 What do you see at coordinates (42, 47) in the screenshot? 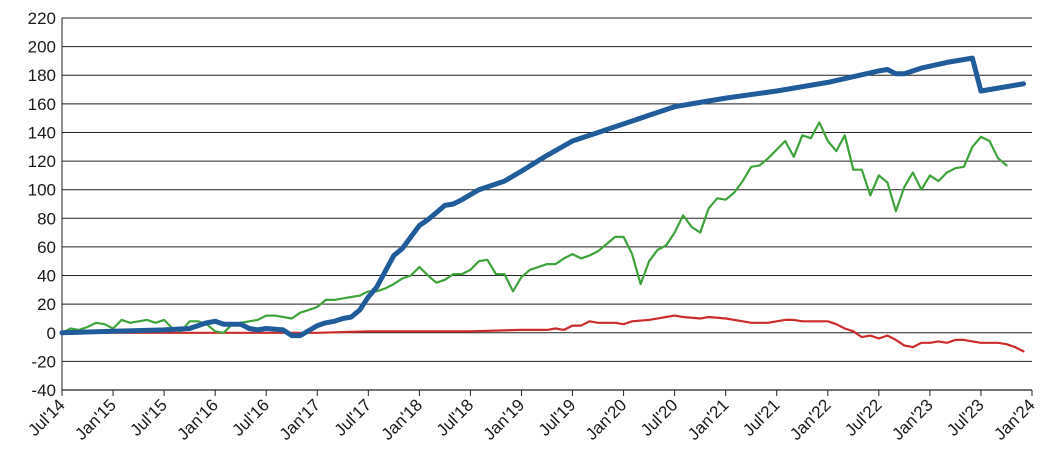
I see `y-tick-label: 200` at bounding box center [42, 47].